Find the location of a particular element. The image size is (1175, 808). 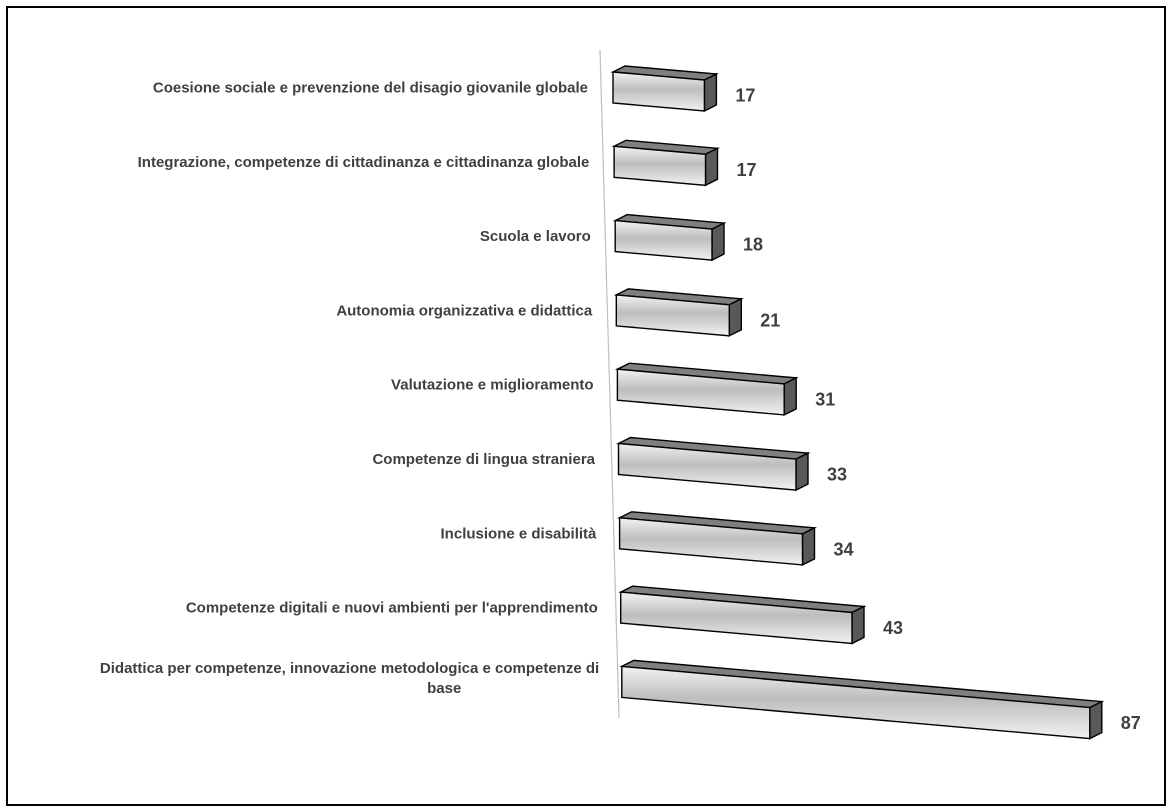

value-label: 87 is located at coordinates (1131, 723).